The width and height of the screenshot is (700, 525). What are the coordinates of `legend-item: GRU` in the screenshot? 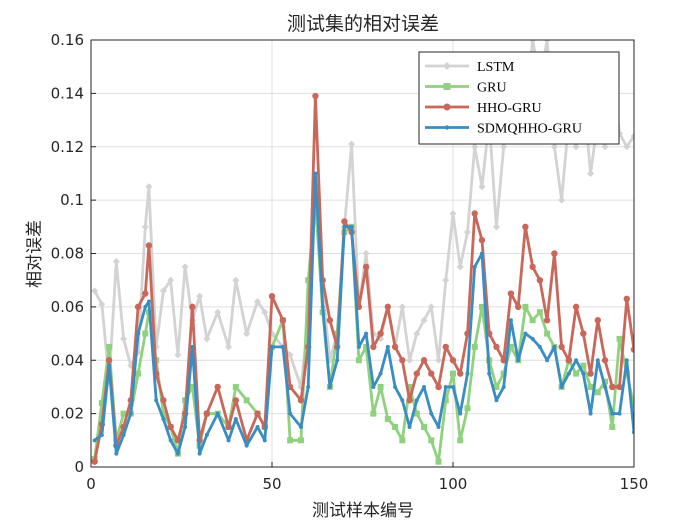 It's located at (466, 88).